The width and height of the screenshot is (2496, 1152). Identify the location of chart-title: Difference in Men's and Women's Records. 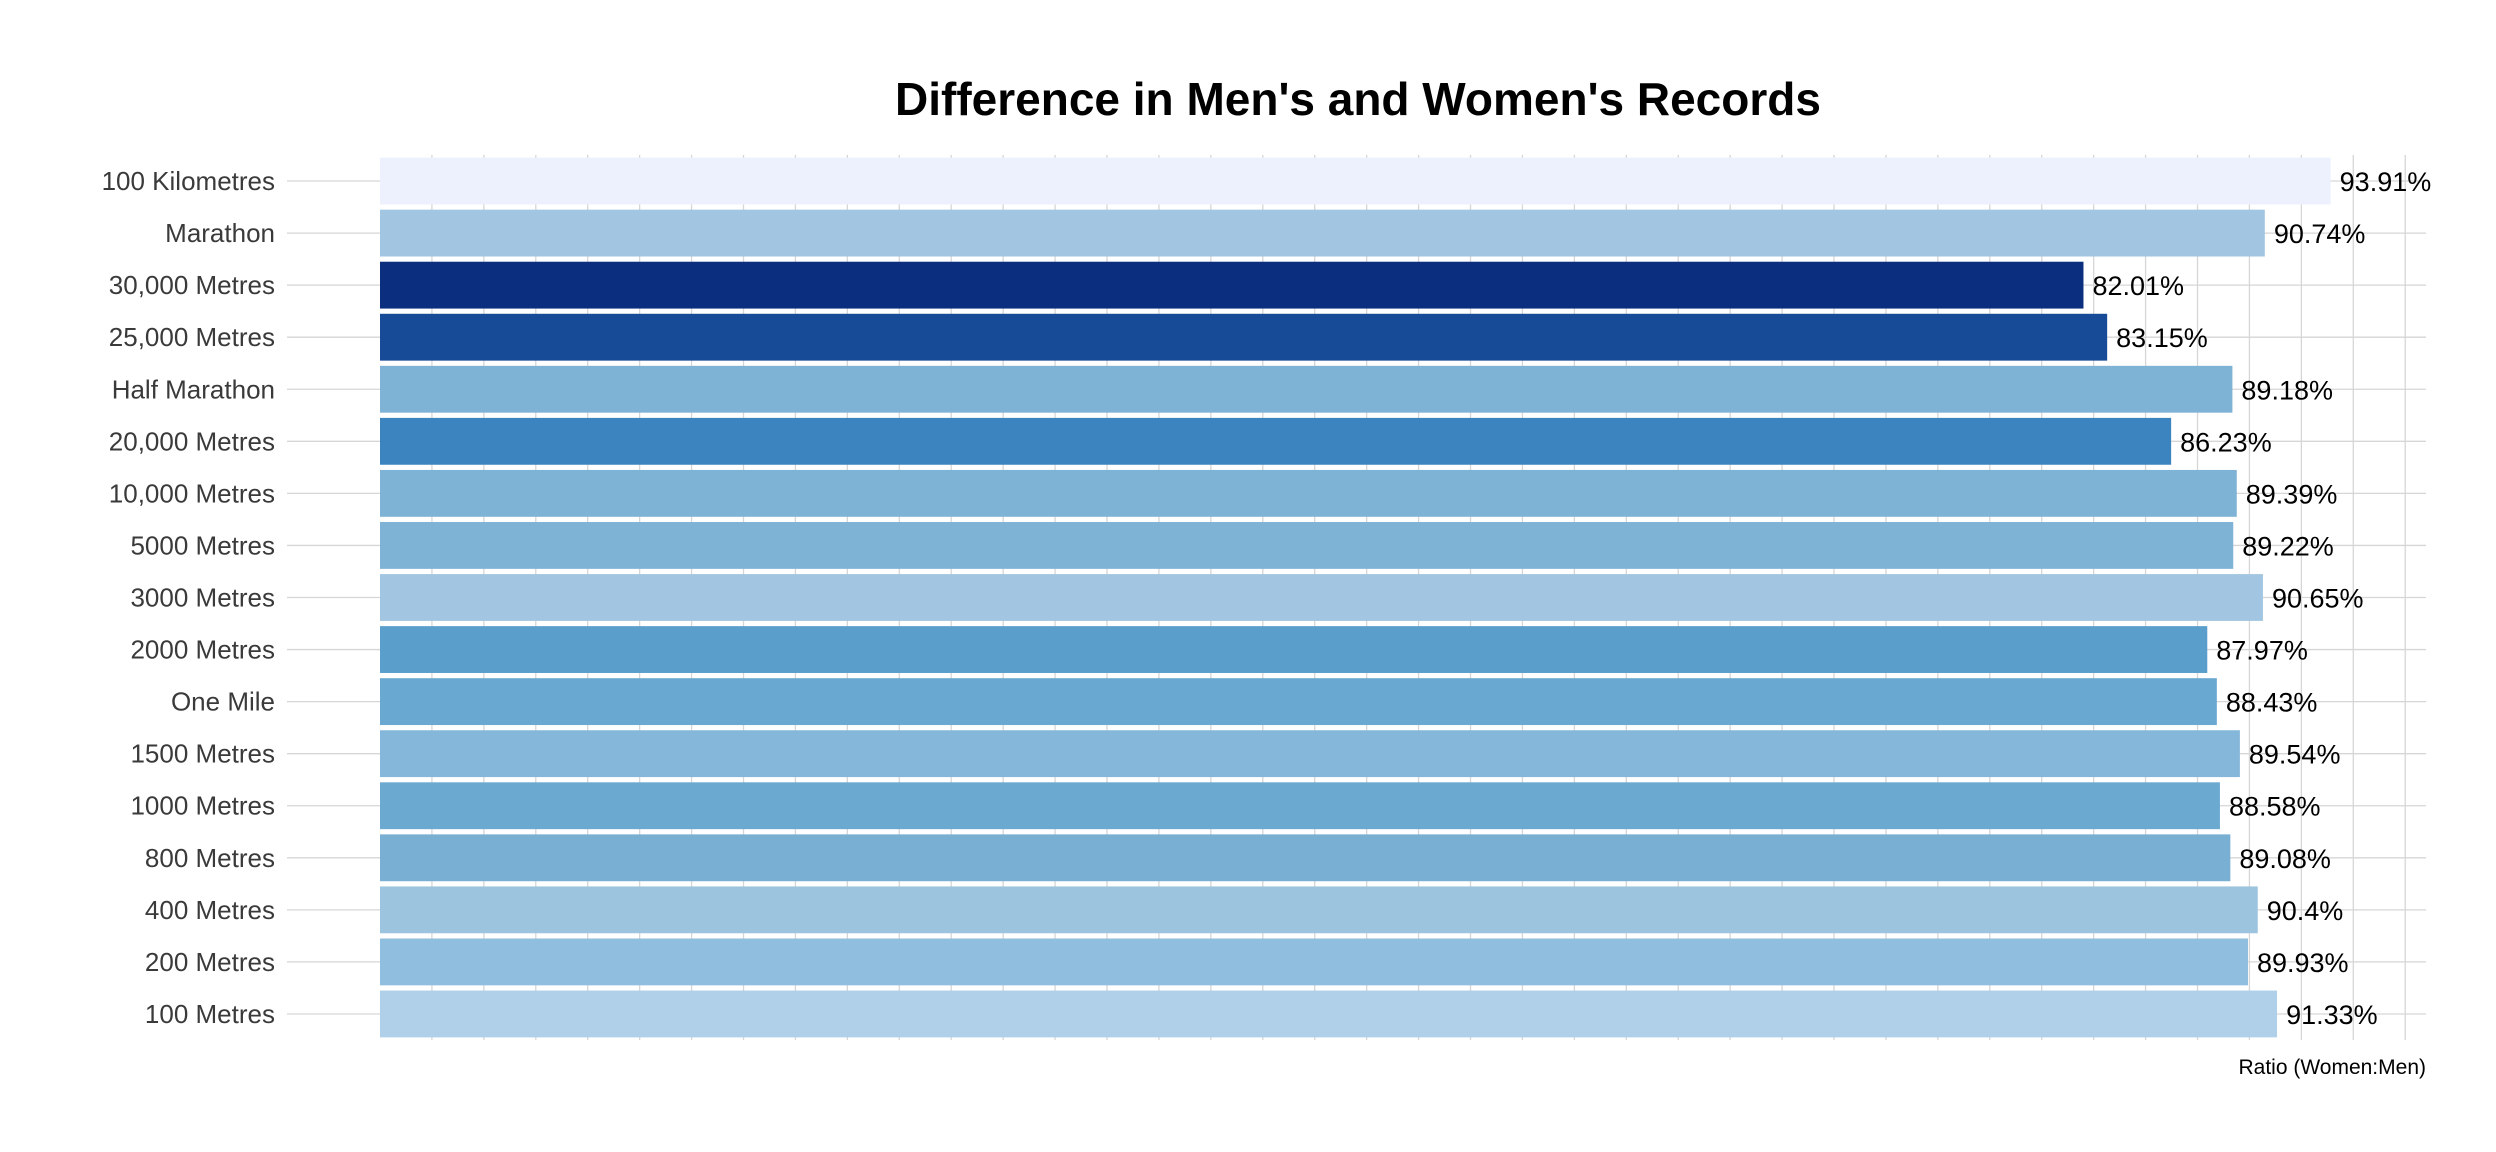
(1358, 99).